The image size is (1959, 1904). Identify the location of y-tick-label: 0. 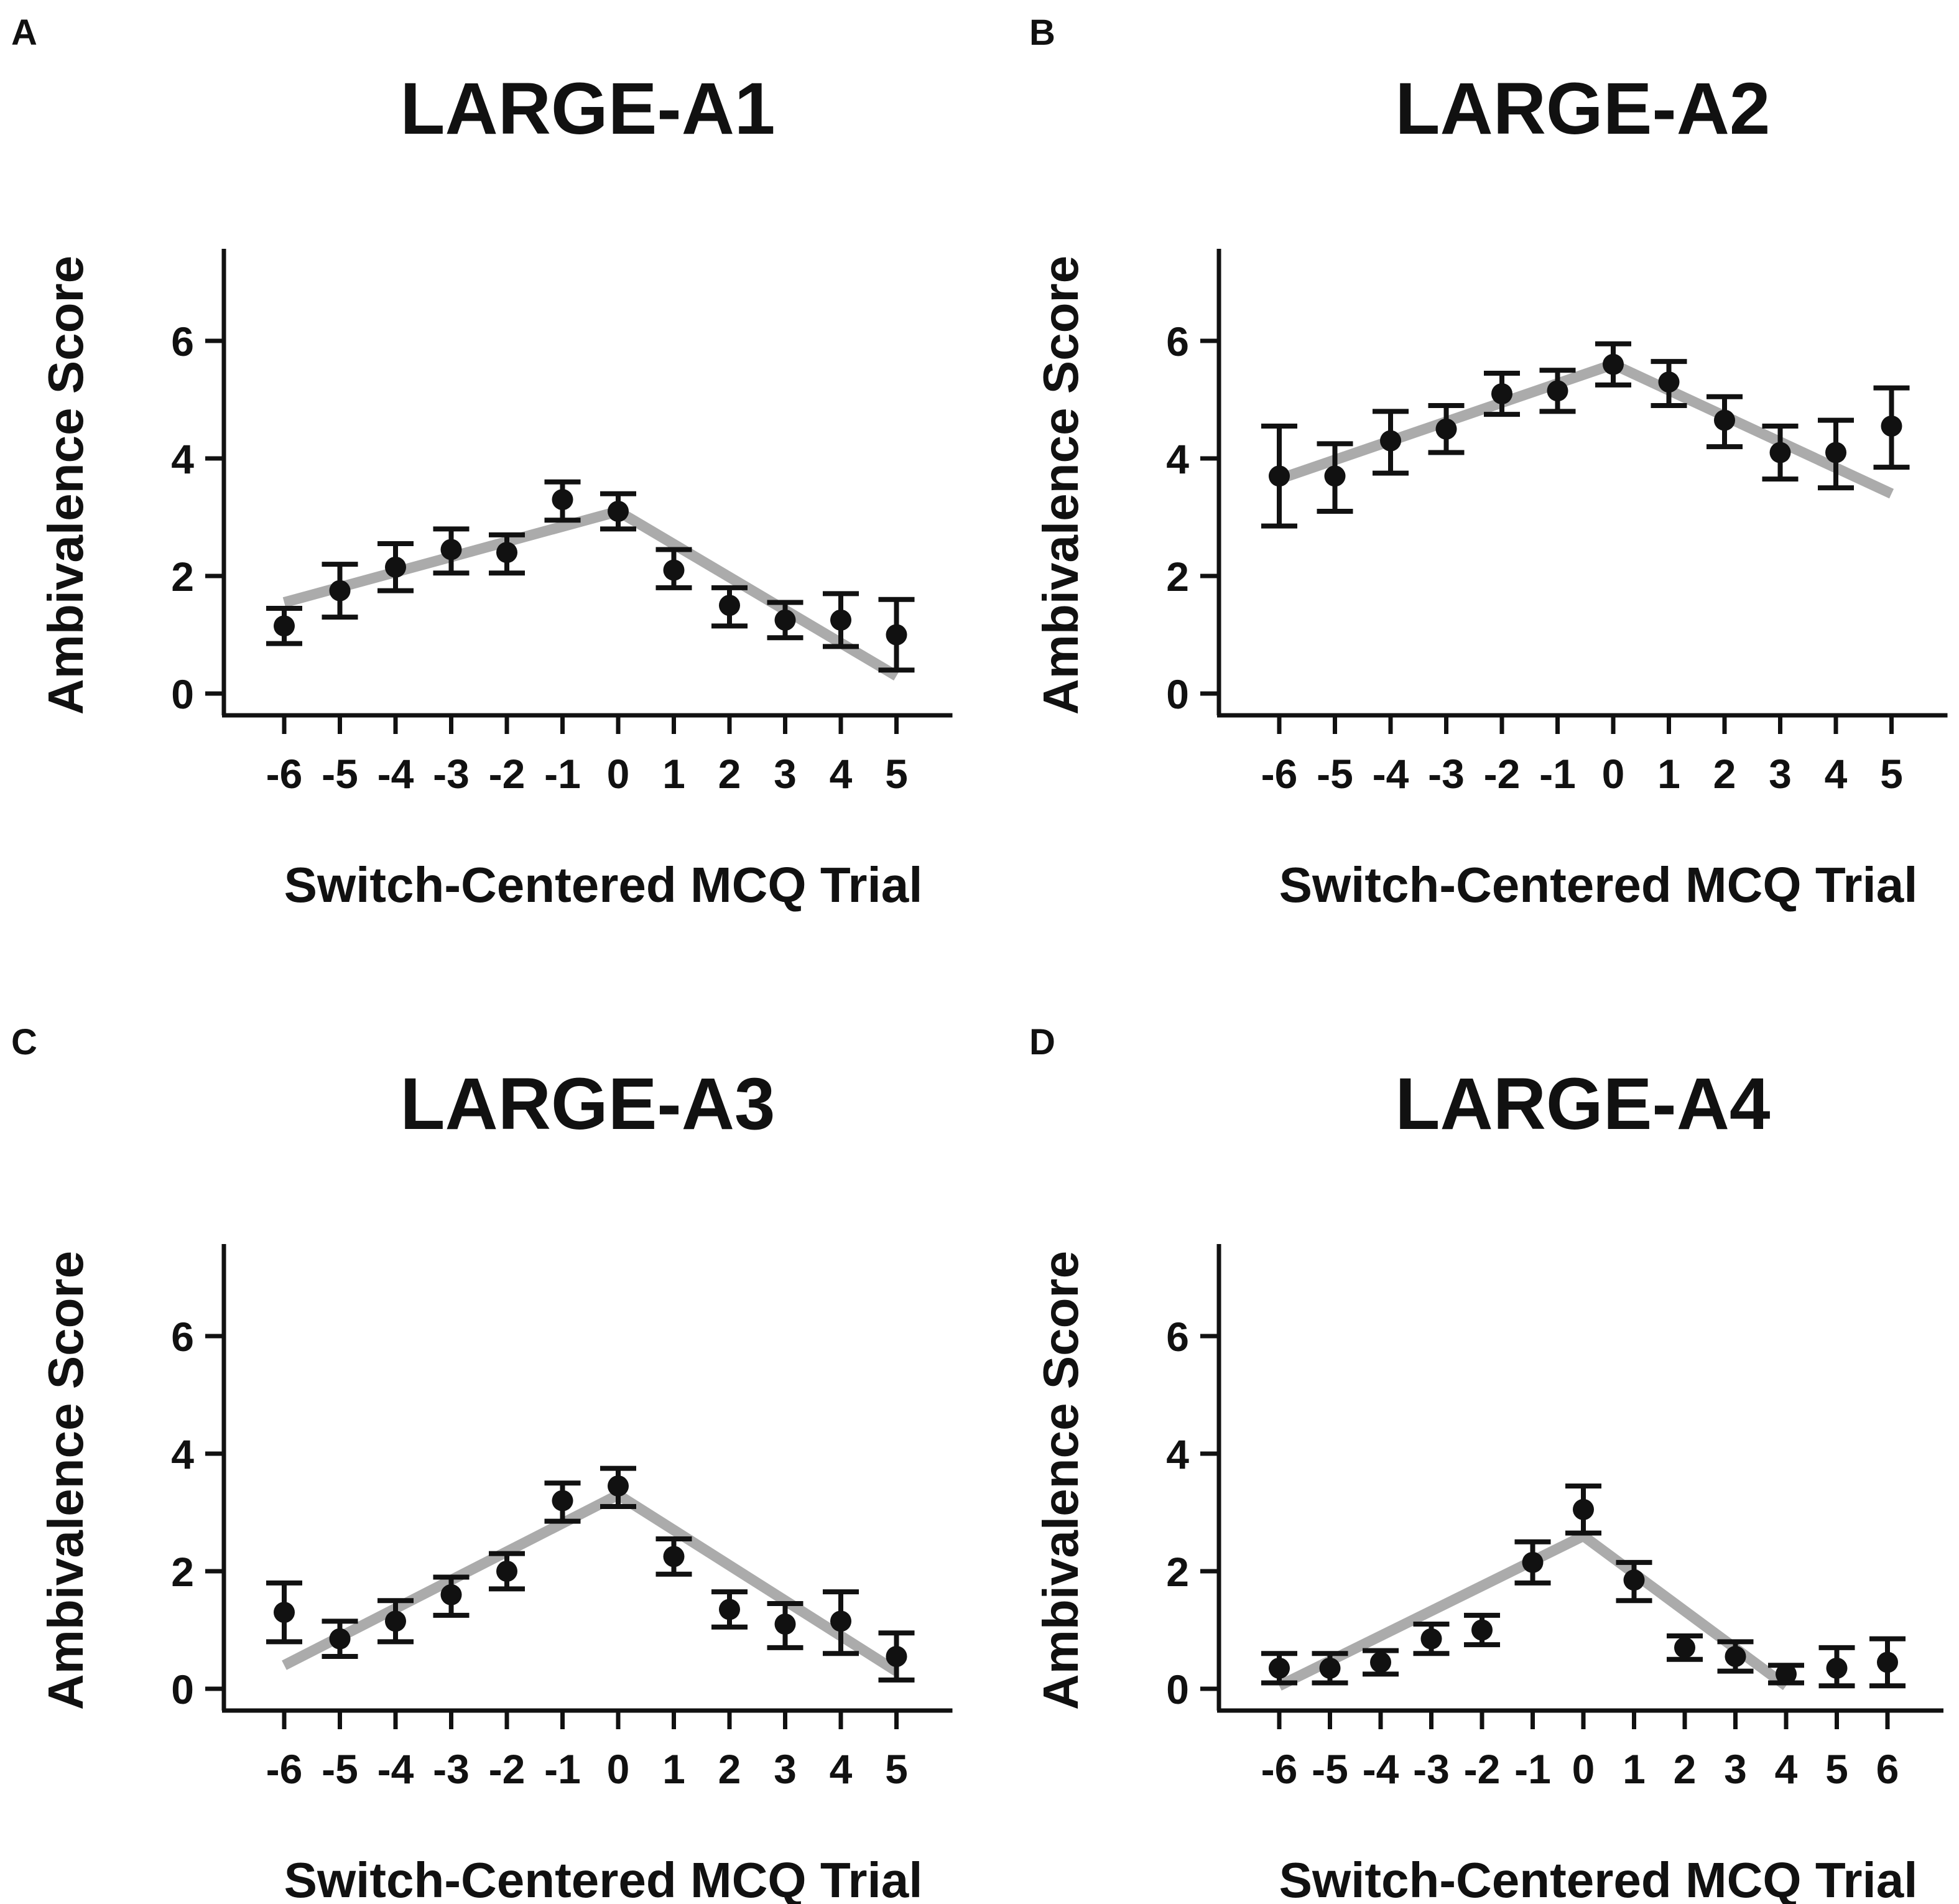
(1177, 1689).